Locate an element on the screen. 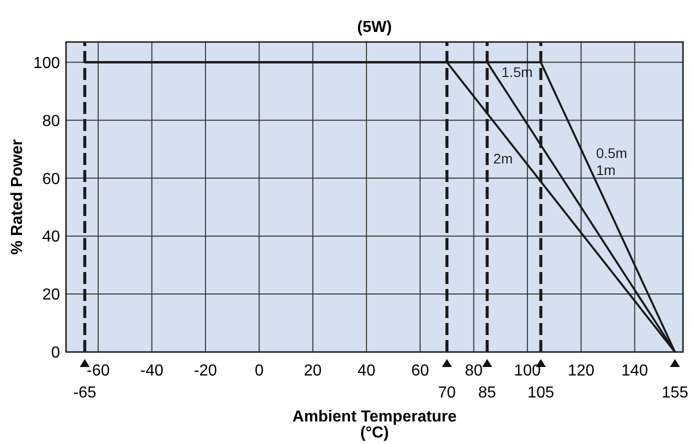  series-label: 0.5m 1m is located at coordinates (612, 161).